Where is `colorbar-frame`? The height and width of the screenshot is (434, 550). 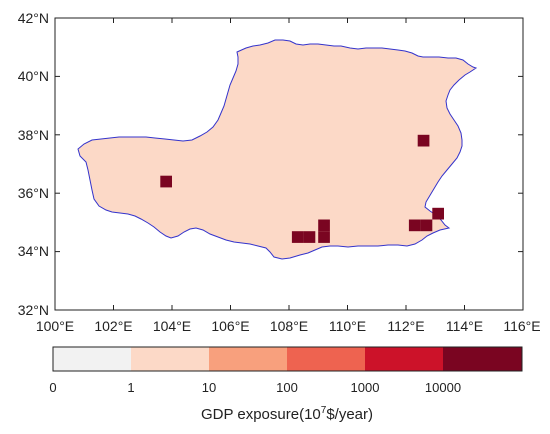
colorbar-frame is located at coordinates (287, 359).